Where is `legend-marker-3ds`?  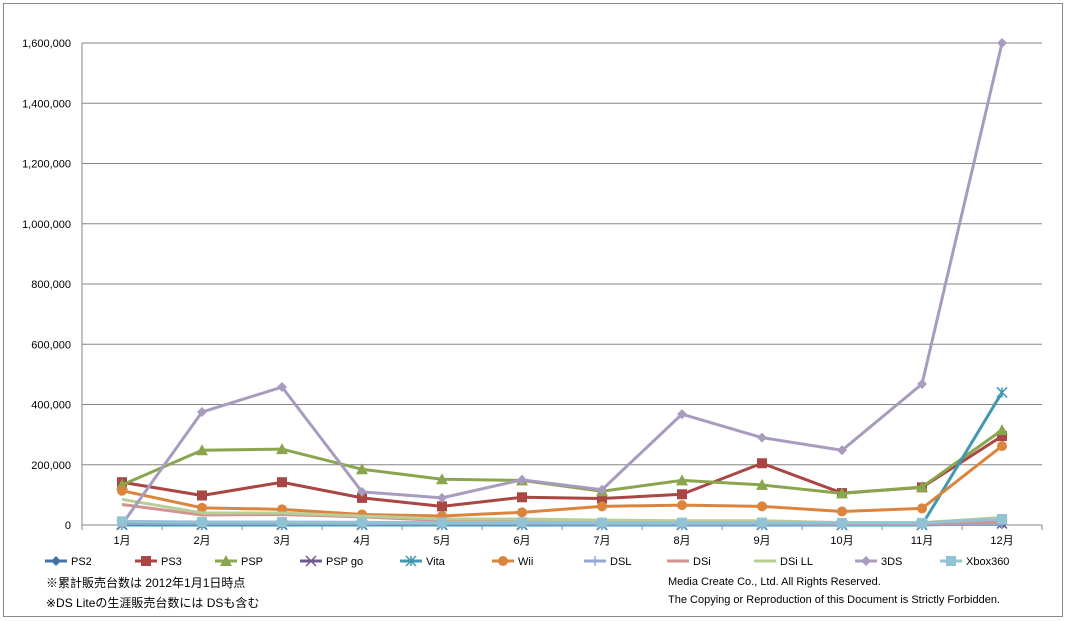 legend-marker-3ds is located at coordinates (866, 561).